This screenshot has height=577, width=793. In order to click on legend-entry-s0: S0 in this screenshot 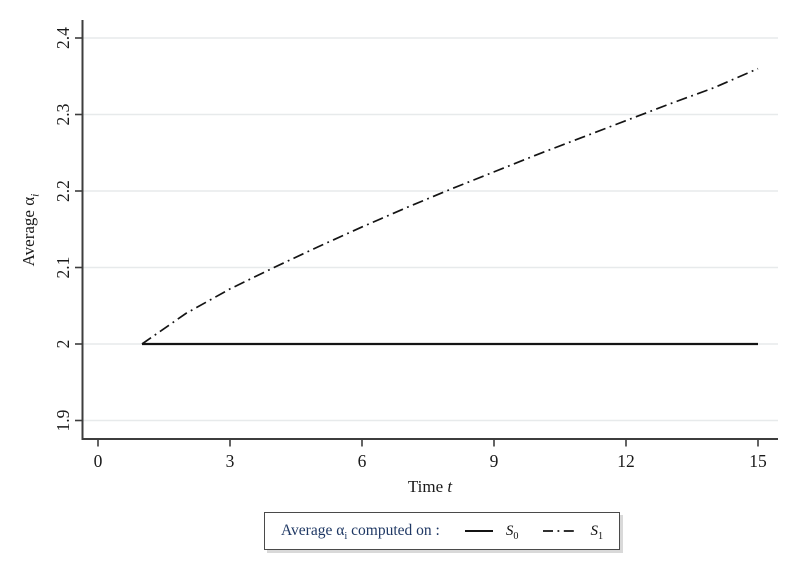, I will do `click(491, 532)`.